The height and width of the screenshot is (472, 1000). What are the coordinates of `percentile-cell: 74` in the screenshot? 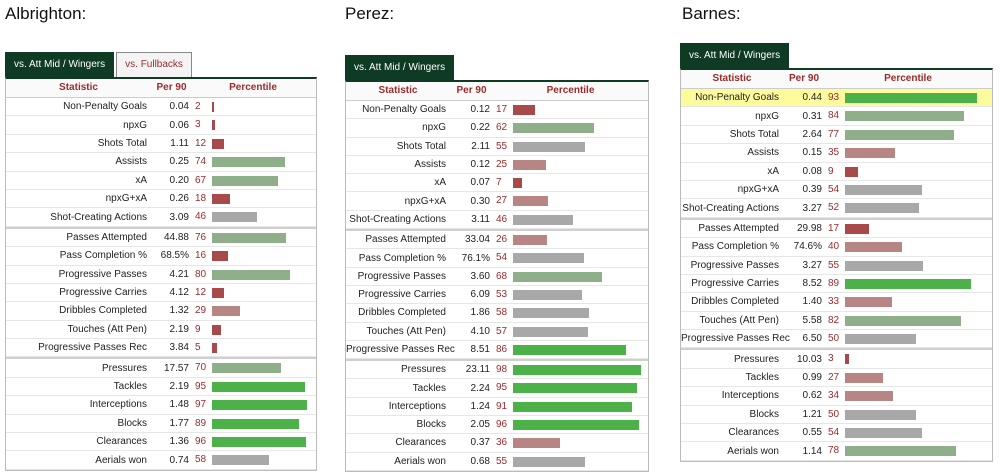 It's located at (253, 161).